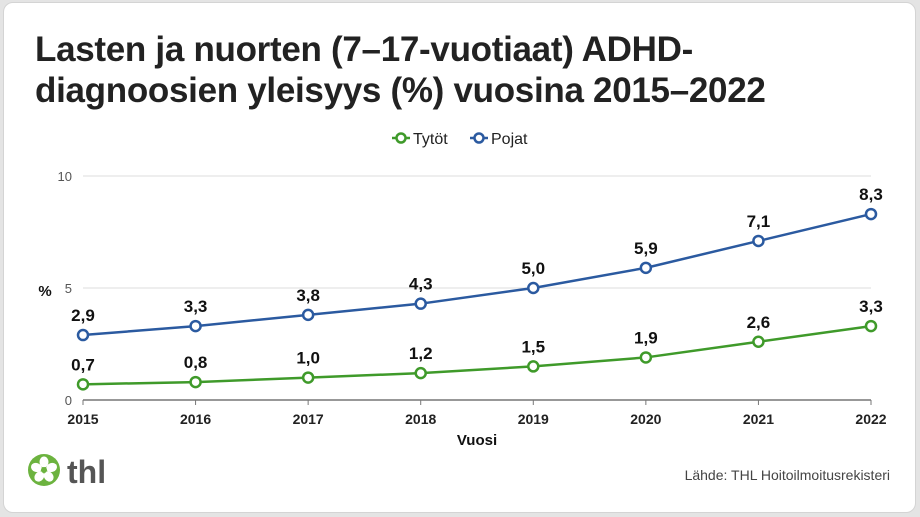  What do you see at coordinates (759, 322) in the screenshot?
I see `data-label: 2,6` at bounding box center [759, 322].